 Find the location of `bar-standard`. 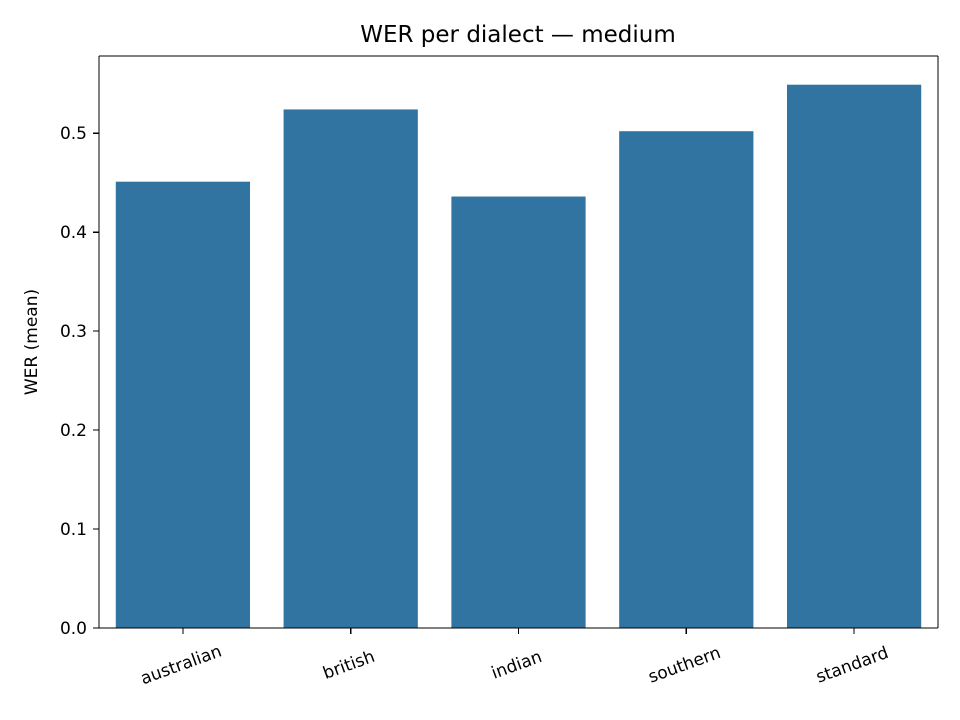

bar-standard is located at coordinates (854, 356).